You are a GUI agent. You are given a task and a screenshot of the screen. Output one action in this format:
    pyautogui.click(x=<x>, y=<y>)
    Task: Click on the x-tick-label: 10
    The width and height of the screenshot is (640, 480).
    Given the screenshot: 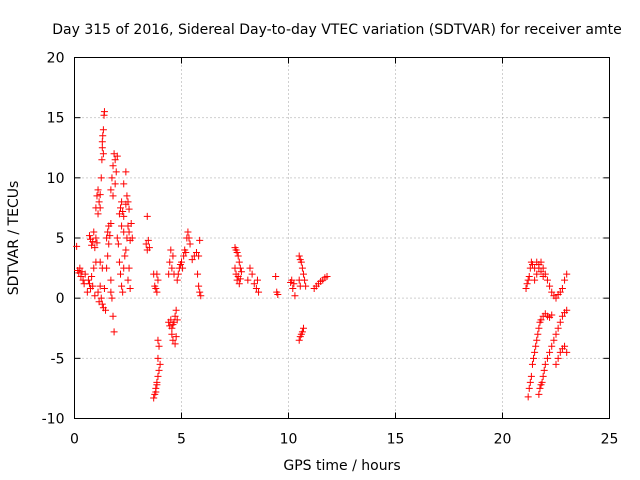 What is the action you would take?
    pyautogui.click(x=289, y=440)
    